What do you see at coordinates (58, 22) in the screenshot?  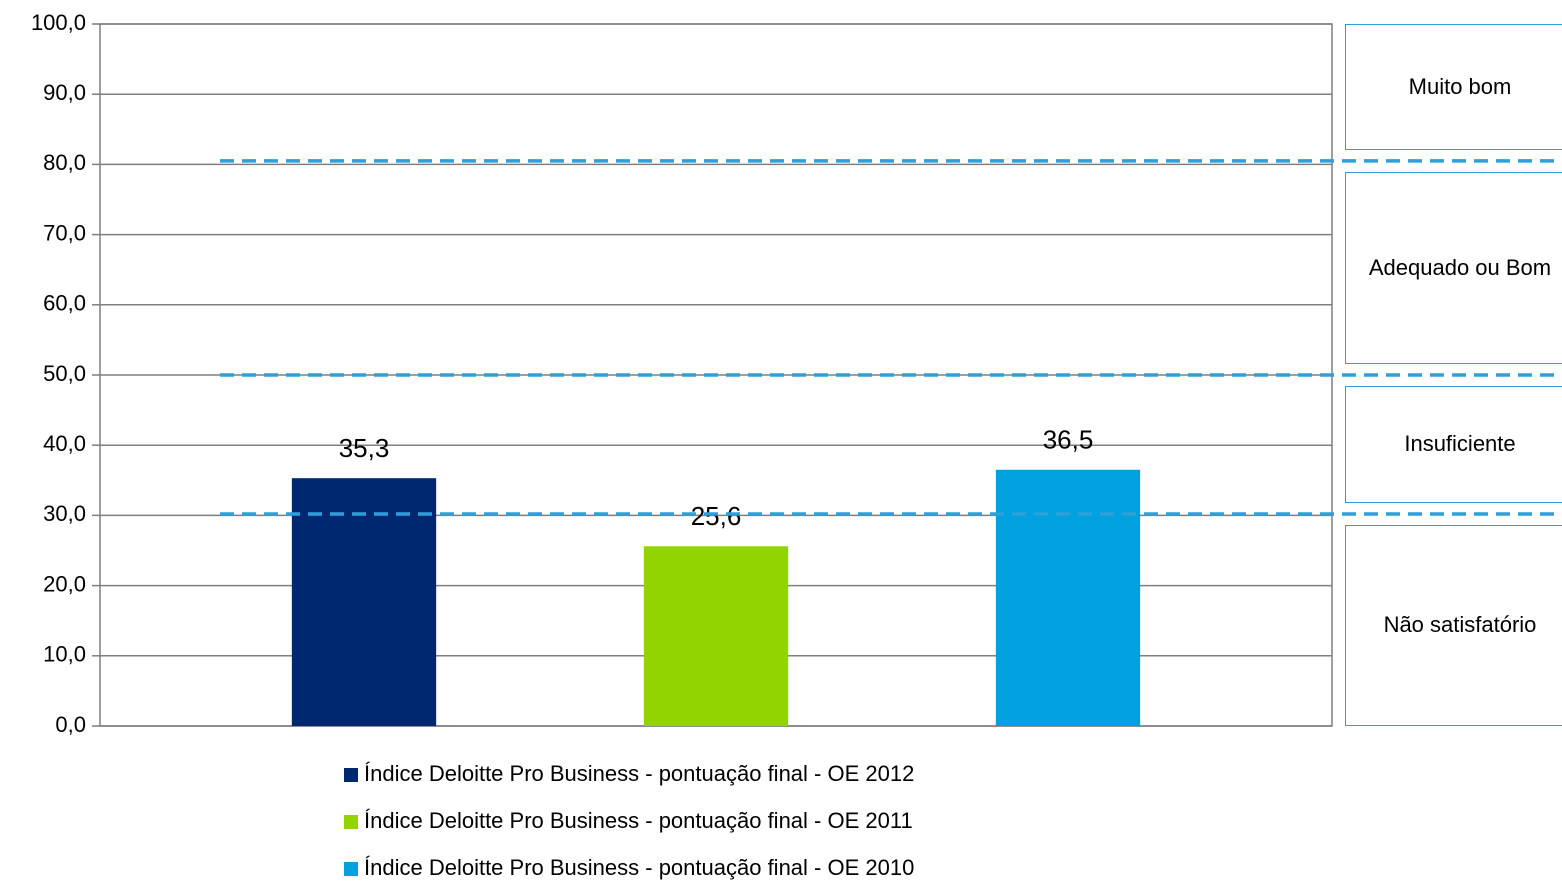 I see `y-tick-label: 100,0` at bounding box center [58, 22].